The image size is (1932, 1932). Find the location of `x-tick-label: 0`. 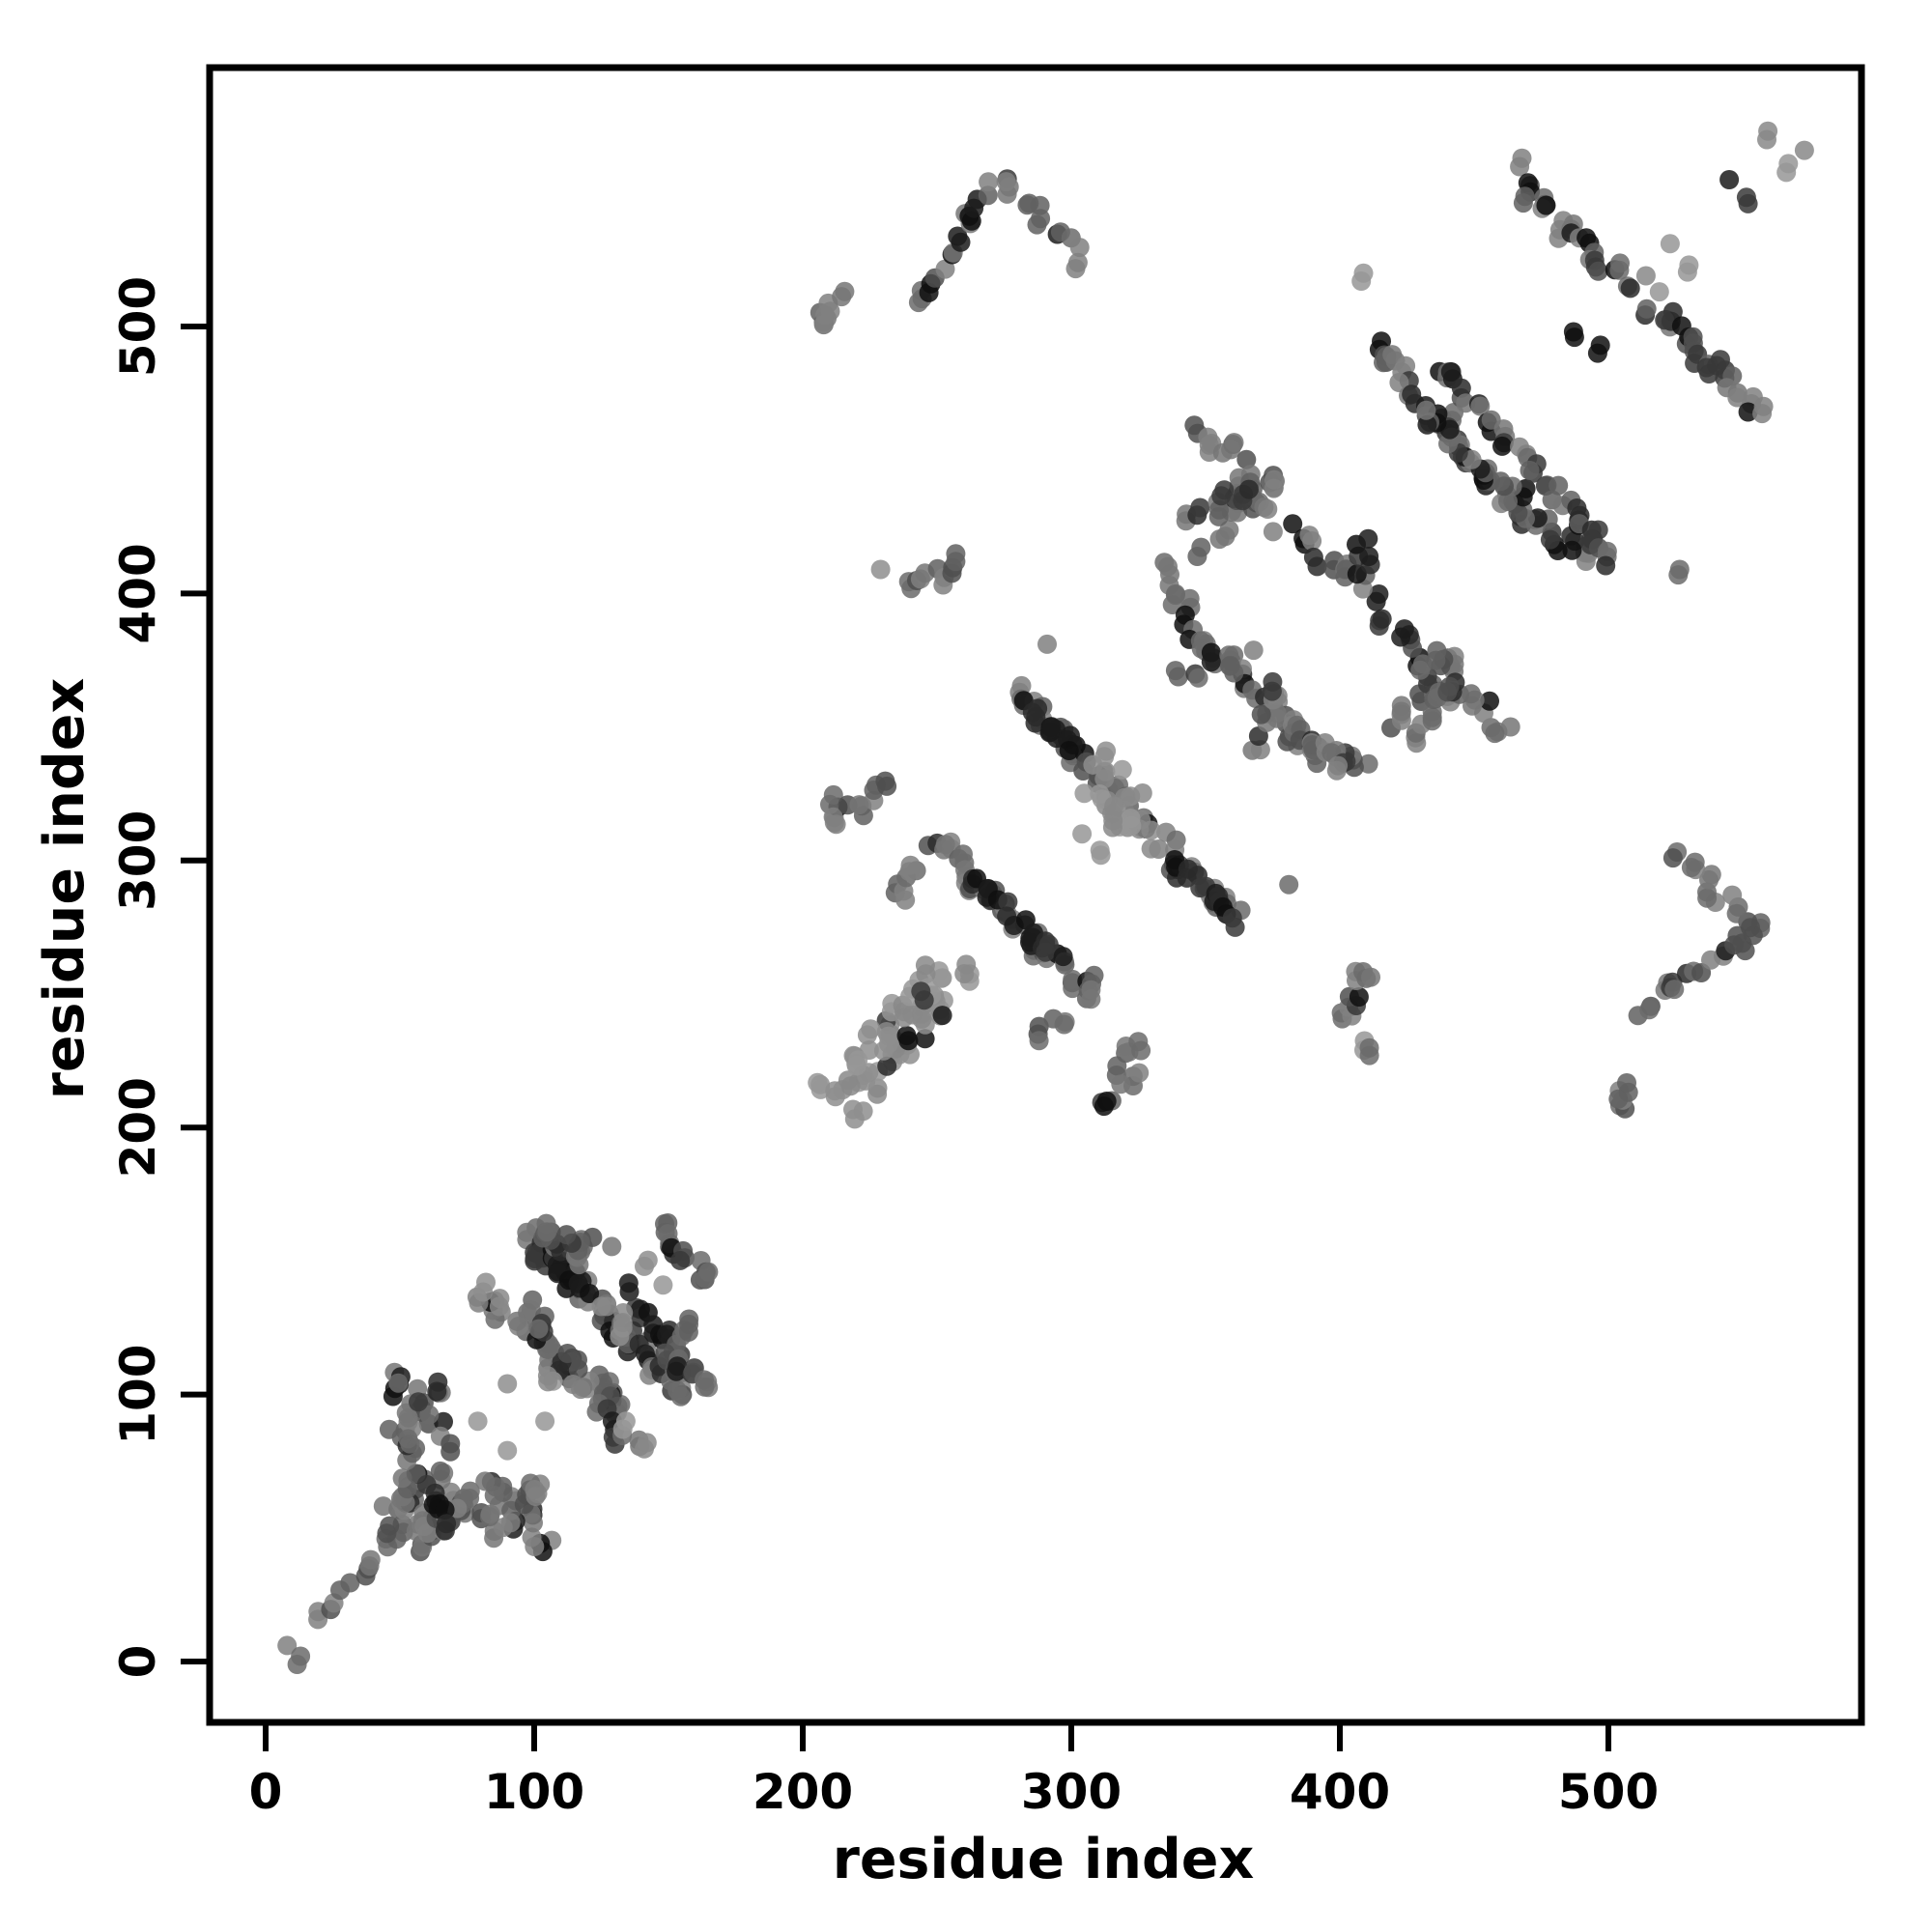

x-tick-label: 0 is located at coordinates (266, 1792).